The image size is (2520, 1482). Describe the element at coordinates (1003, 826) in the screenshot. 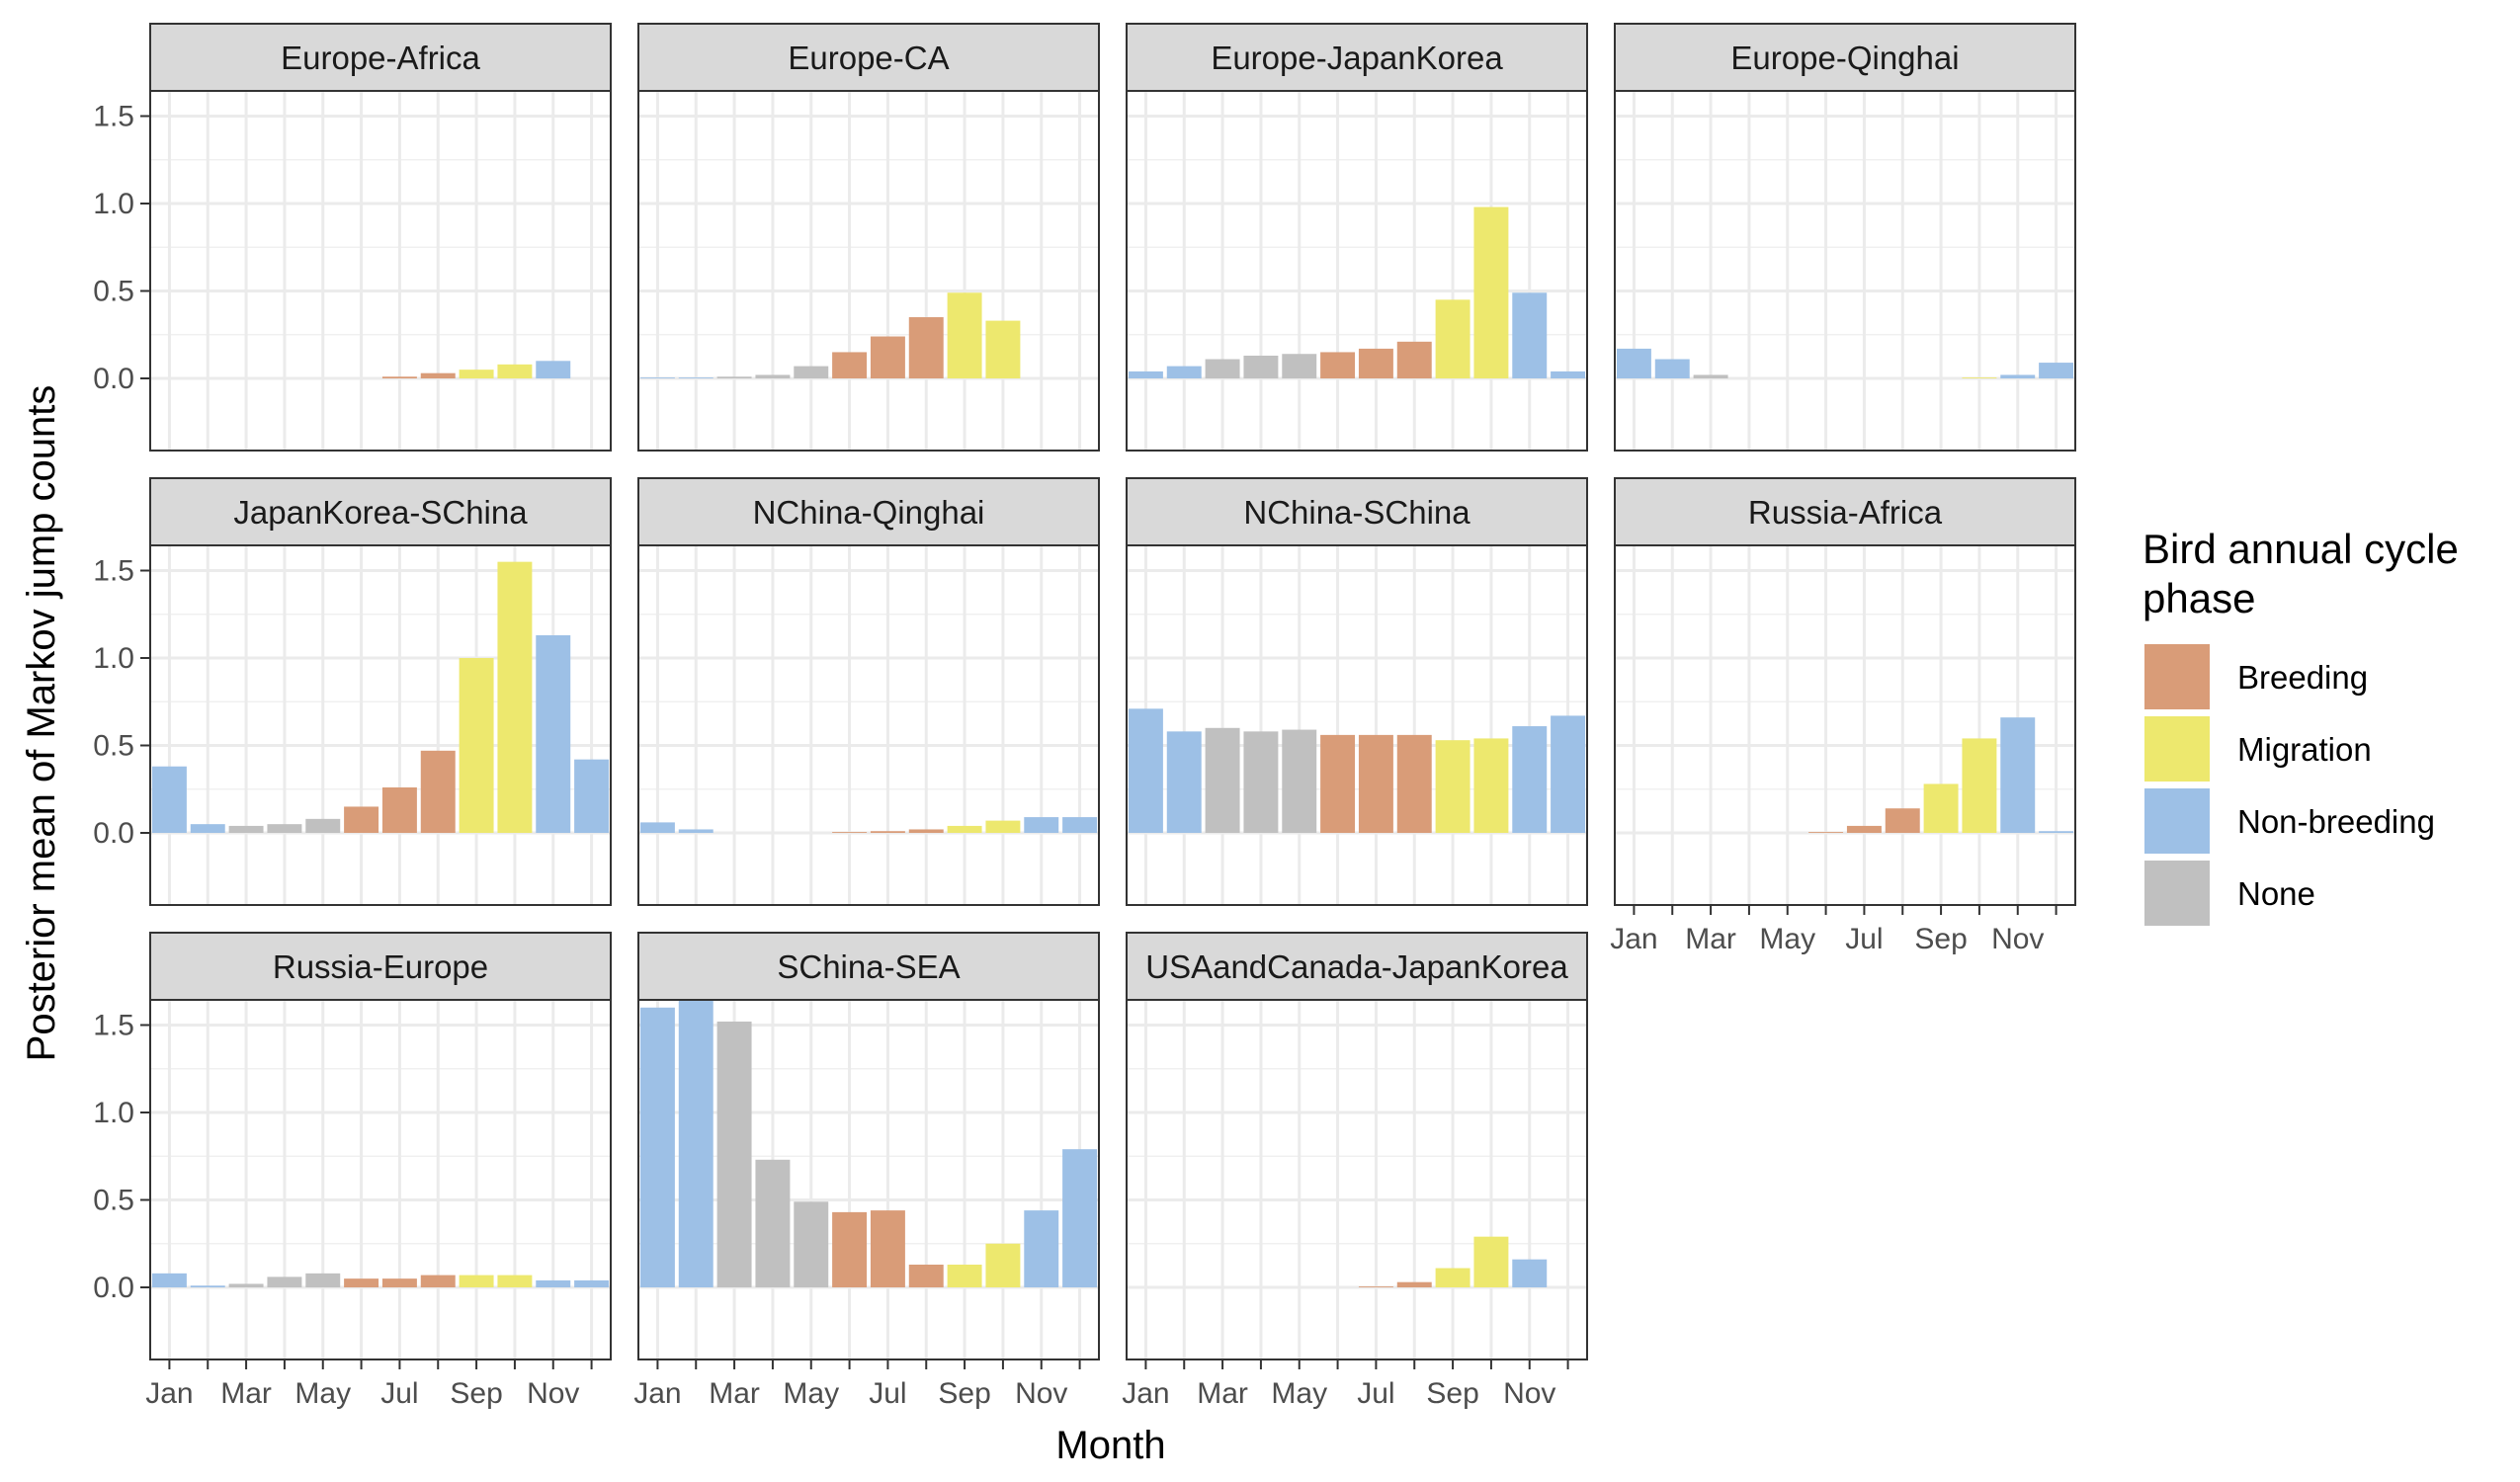

I see `bar-nchina-qinghai-oct` at that location.